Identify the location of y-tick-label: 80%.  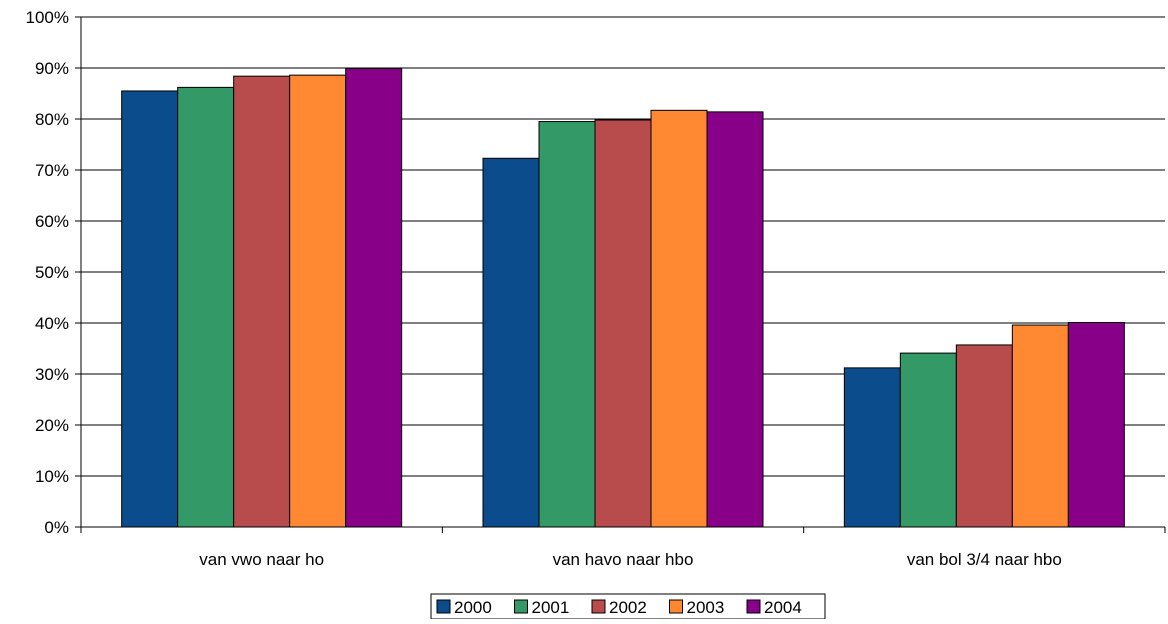
(52, 119).